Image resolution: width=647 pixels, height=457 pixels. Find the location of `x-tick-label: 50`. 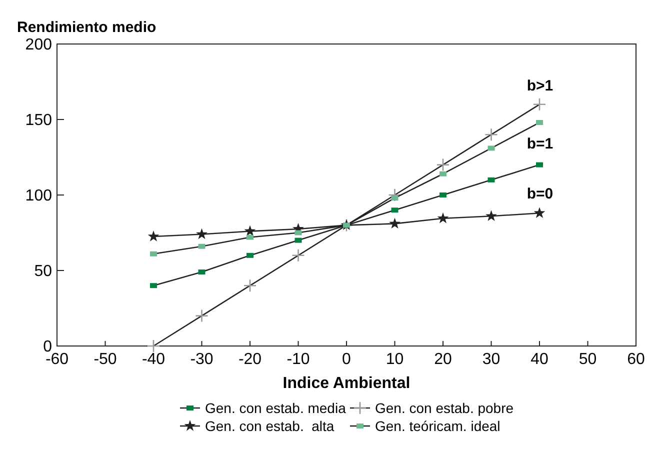

x-tick-label: 50 is located at coordinates (587, 359).